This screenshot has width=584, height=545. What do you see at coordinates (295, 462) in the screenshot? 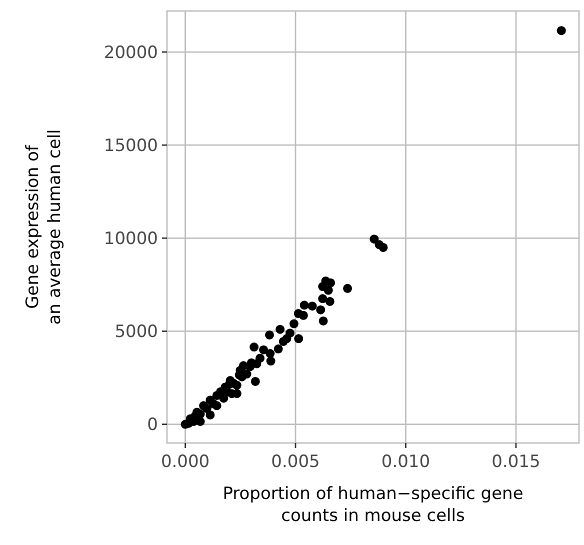
I see `x-tick-label: 0.005` at bounding box center [295, 462].